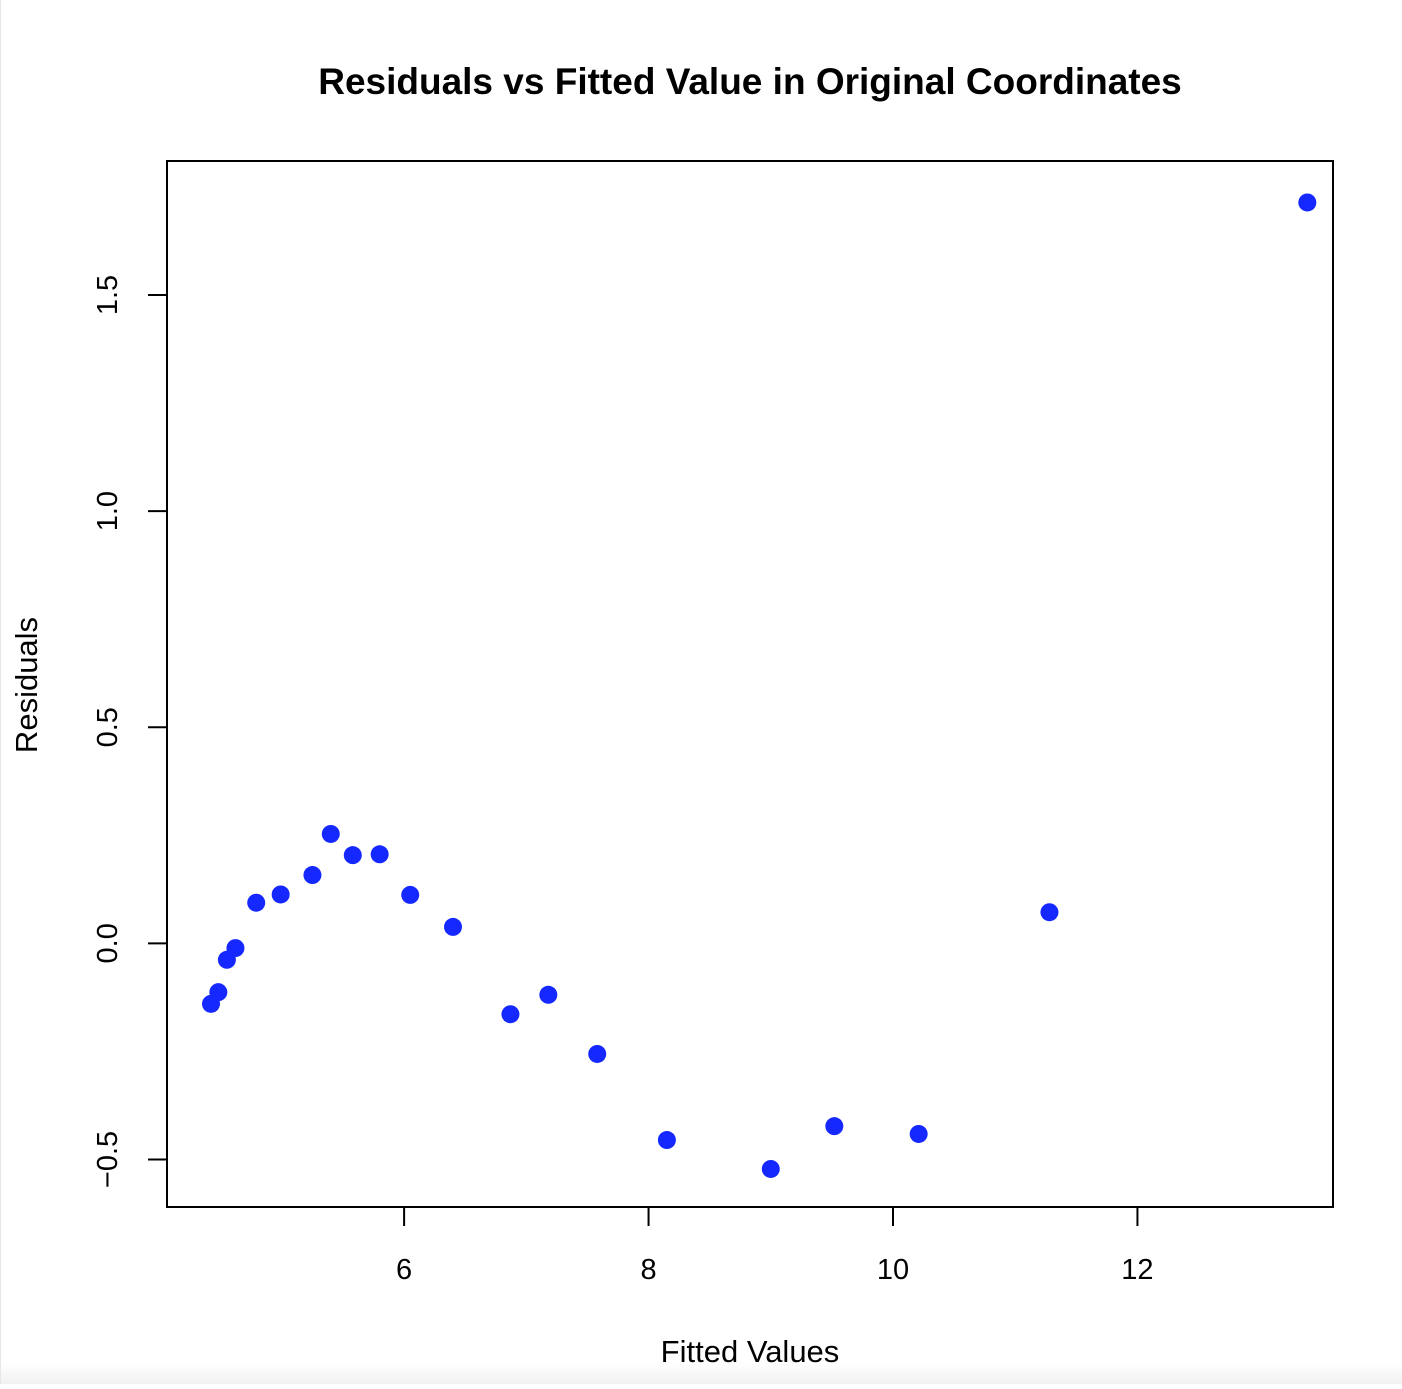 This screenshot has height=1389, width=1402. Describe the element at coordinates (1137, 1270) in the screenshot. I see `x-tick-label: 12` at that location.